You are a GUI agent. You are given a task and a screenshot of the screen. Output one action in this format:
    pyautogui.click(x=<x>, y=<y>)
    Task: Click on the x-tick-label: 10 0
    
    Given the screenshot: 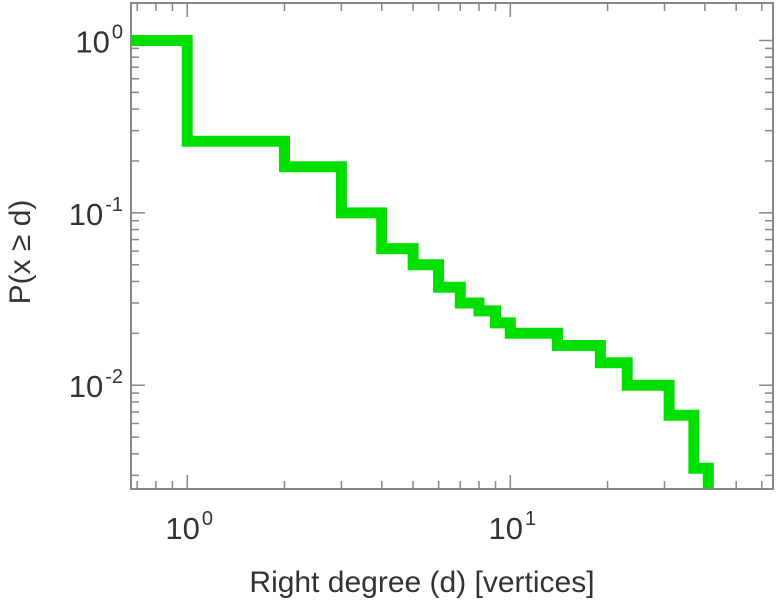 What is the action you would take?
    pyautogui.click(x=189, y=527)
    